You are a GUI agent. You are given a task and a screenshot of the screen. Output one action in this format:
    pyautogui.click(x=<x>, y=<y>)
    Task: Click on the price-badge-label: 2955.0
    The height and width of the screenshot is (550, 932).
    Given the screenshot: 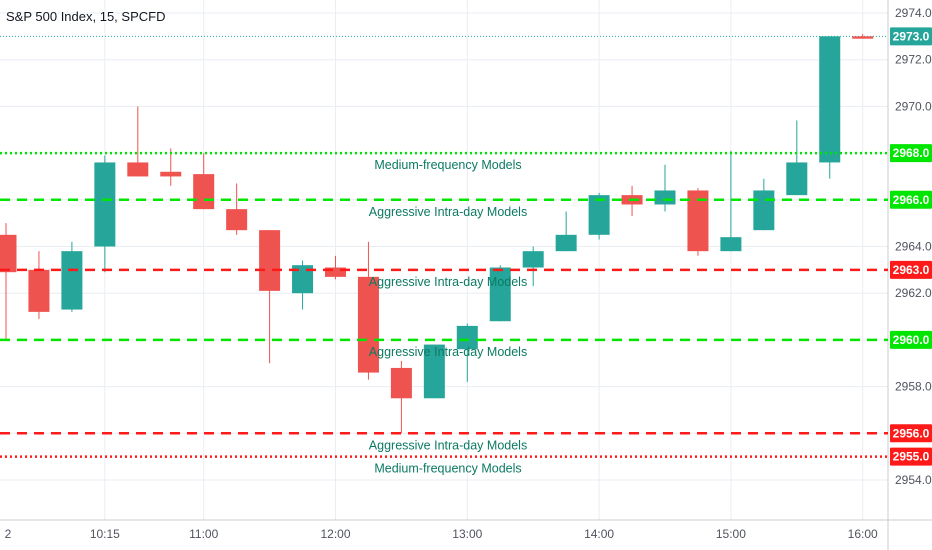 What is the action you would take?
    pyautogui.click(x=911, y=457)
    